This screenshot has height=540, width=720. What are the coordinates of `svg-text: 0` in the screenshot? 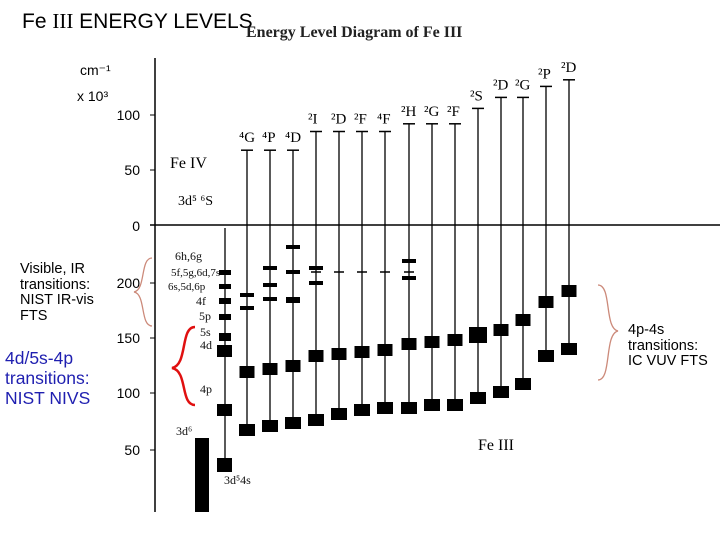 It's located at (136, 226).